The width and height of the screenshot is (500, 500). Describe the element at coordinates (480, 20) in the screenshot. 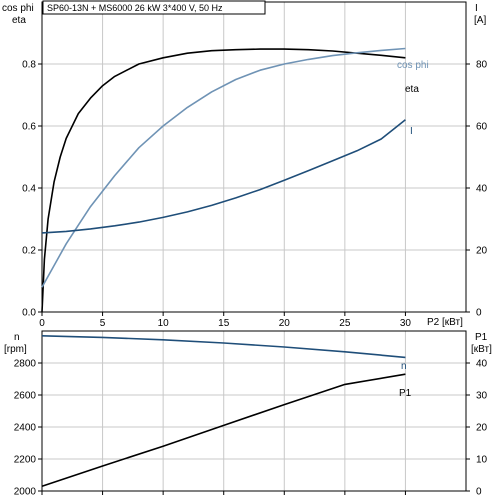

I see `y-axis-label-right-2: [A]` at that location.